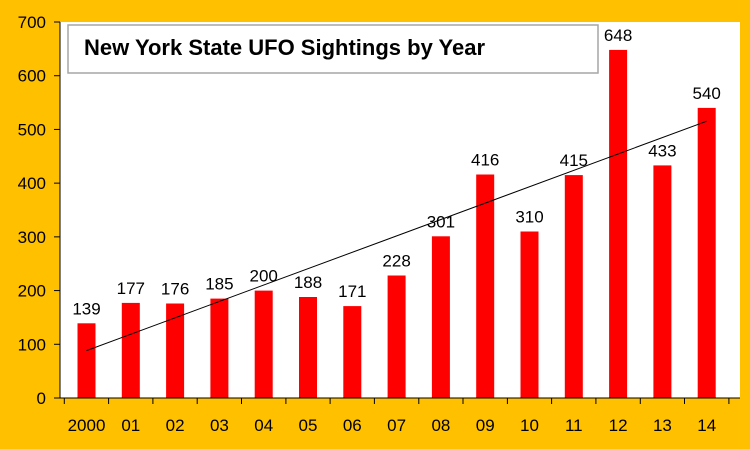 This screenshot has width=750, height=449. Describe the element at coordinates (662, 150) in the screenshot. I see `data-label: 433` at that location.